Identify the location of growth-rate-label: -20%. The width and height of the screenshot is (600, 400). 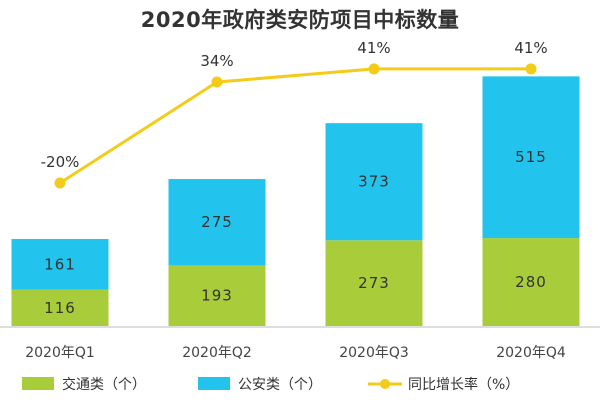
(60, 162).